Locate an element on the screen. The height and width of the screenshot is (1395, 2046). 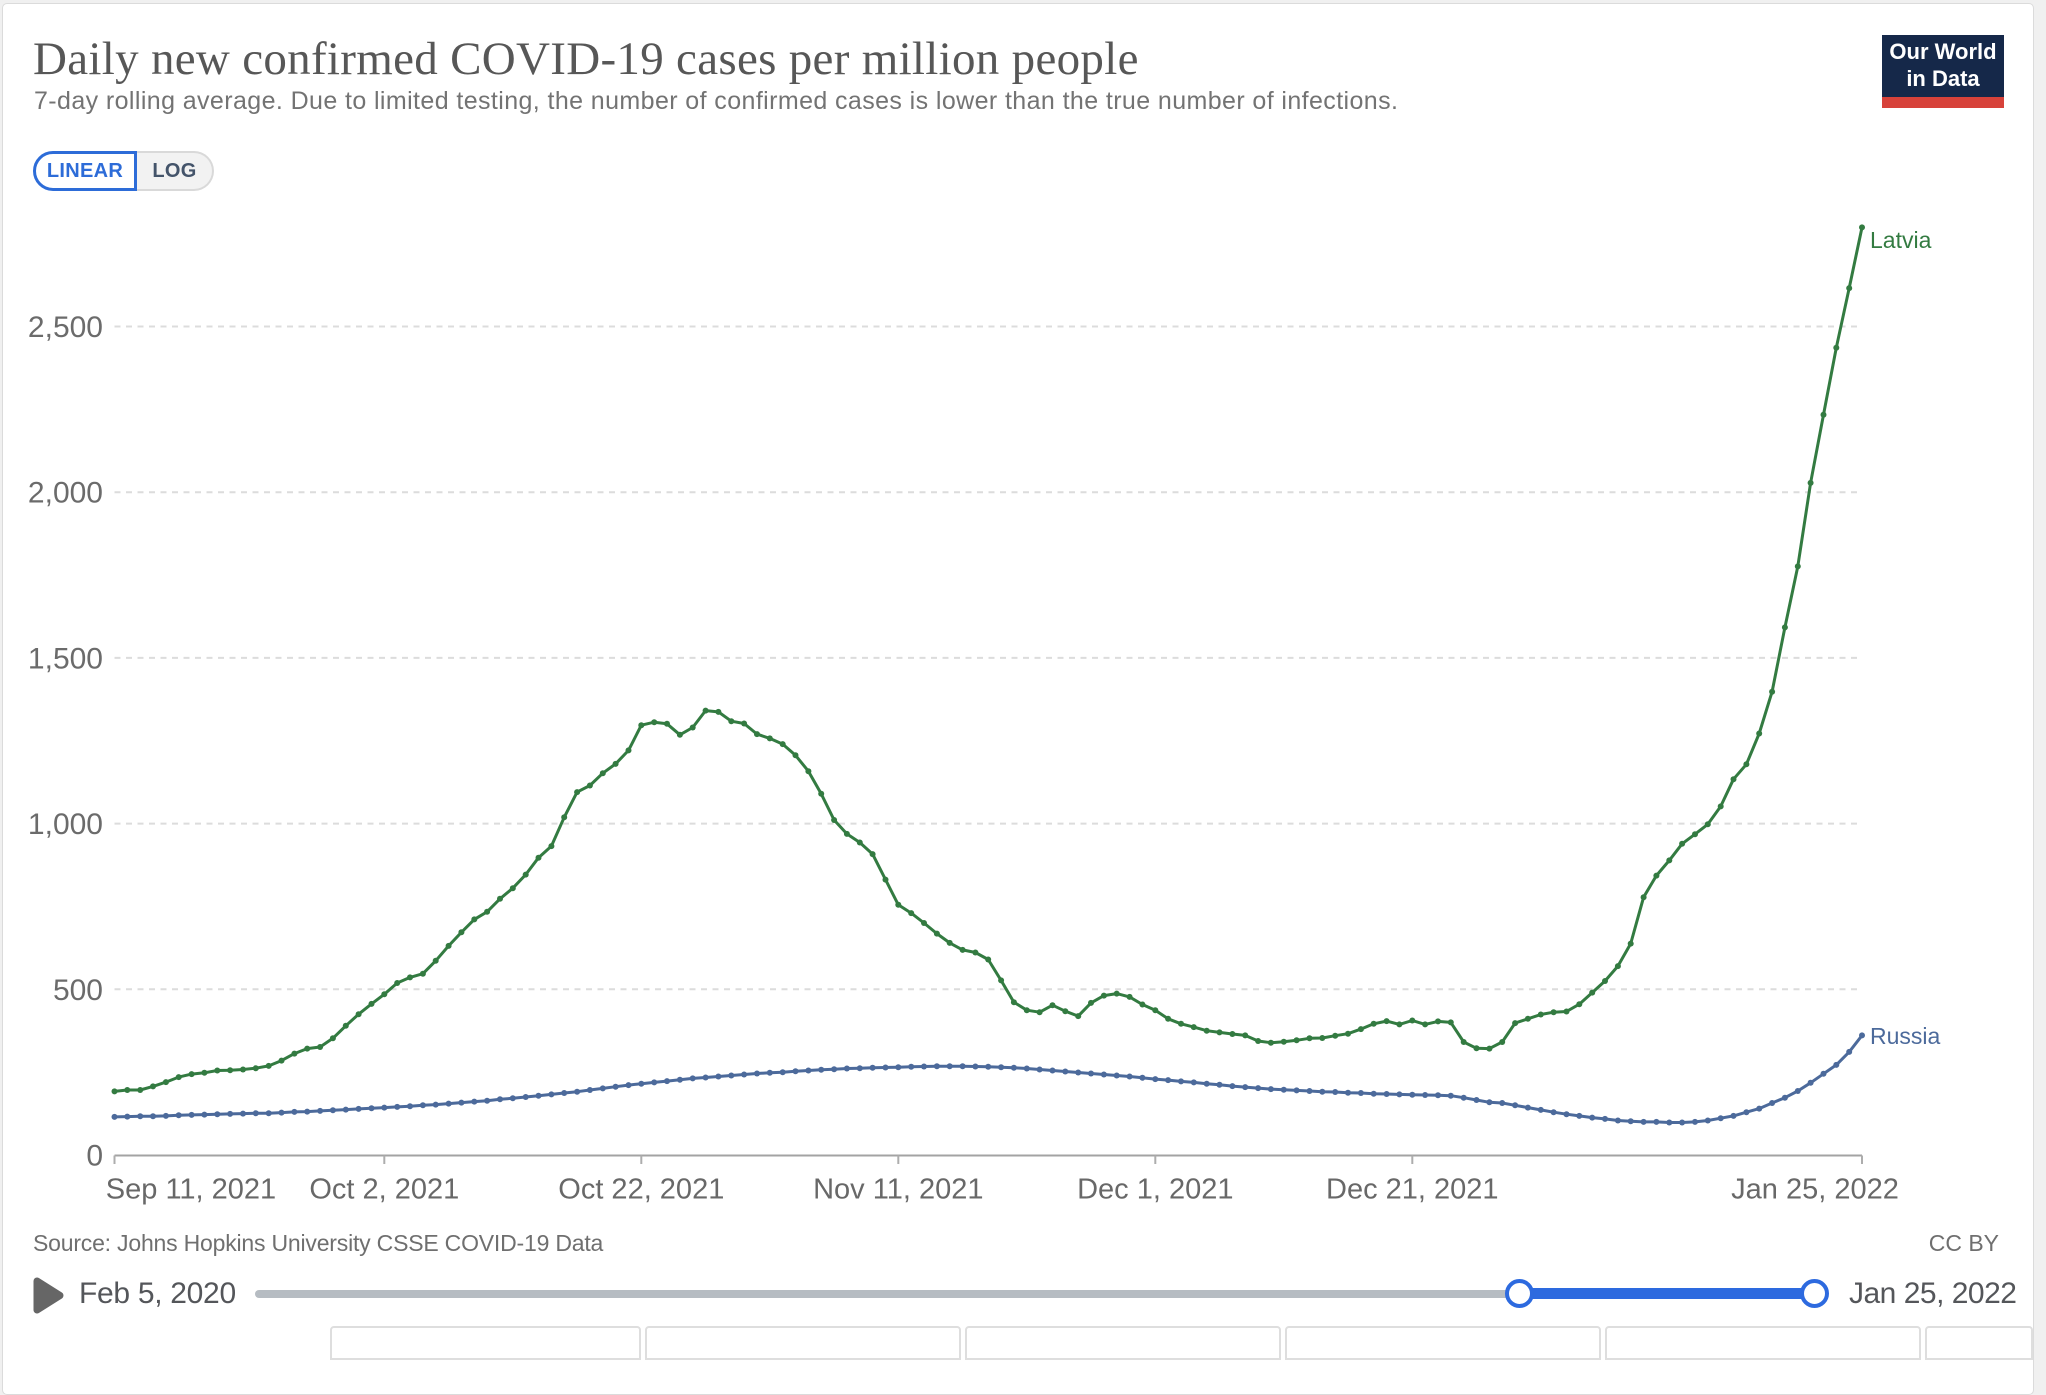
svg-text: Dec 1, 2021 is located at coordinates (1155, 1190).